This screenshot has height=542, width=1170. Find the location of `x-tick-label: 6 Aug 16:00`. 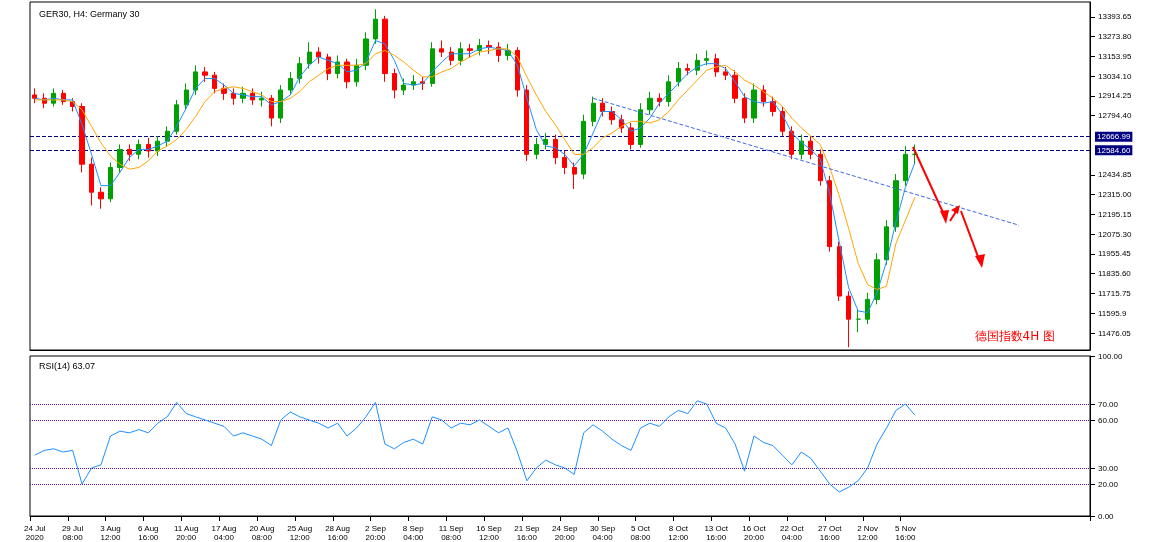

x-tick-label: 6 Aug 16:00 is located at coordinates (148, 533).